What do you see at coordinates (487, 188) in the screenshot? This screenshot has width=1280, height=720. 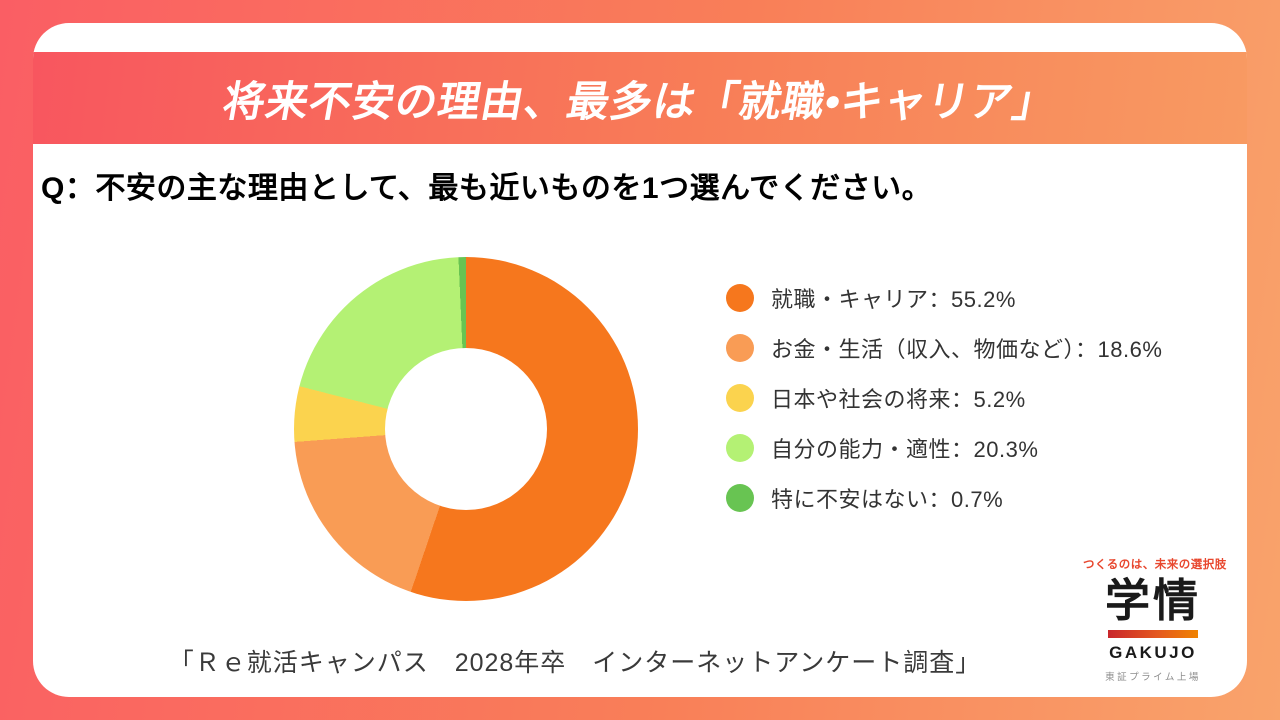 I see `survey-question: Q：不安の主な理由として、最も近いものを1つ選んでください。` at bounding box center [487, 188].